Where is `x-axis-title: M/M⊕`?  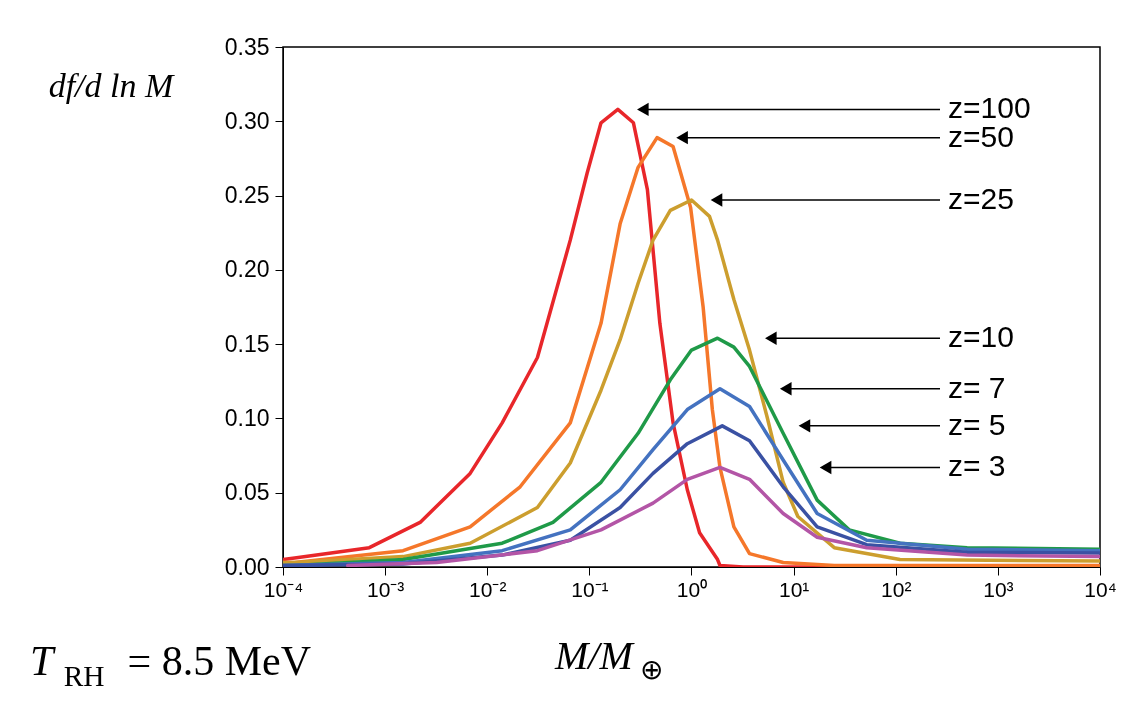 x-axis-title: M/M⊕ is located at coordinates (609, 659).